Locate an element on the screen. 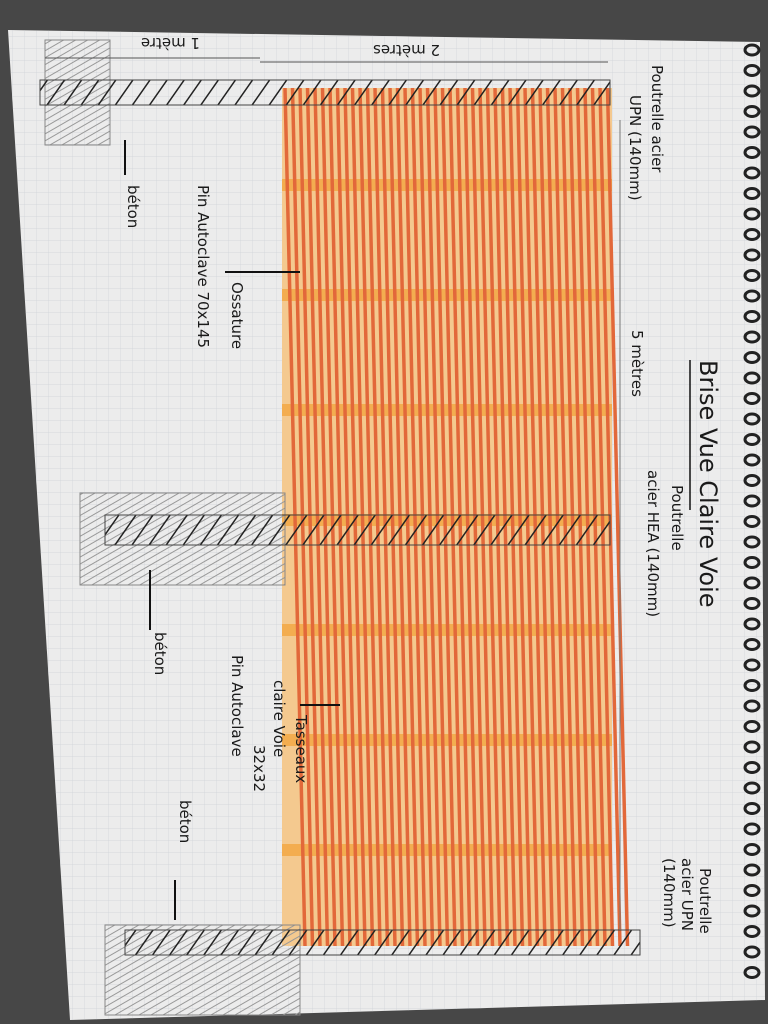 This screenshot has height=1024, width=768. label: Pin Autoclave is located at coordinates (237, 706).